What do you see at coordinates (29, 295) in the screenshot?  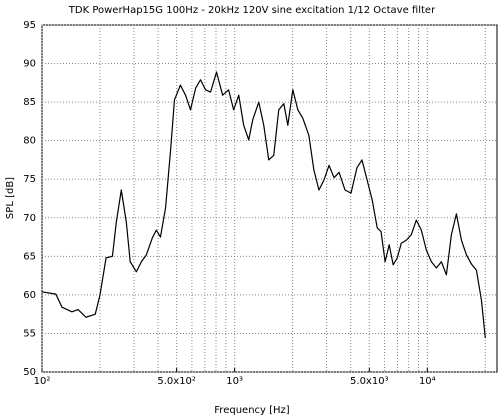 I see `y-tick-label: 60` at bounding box center [29, 295].